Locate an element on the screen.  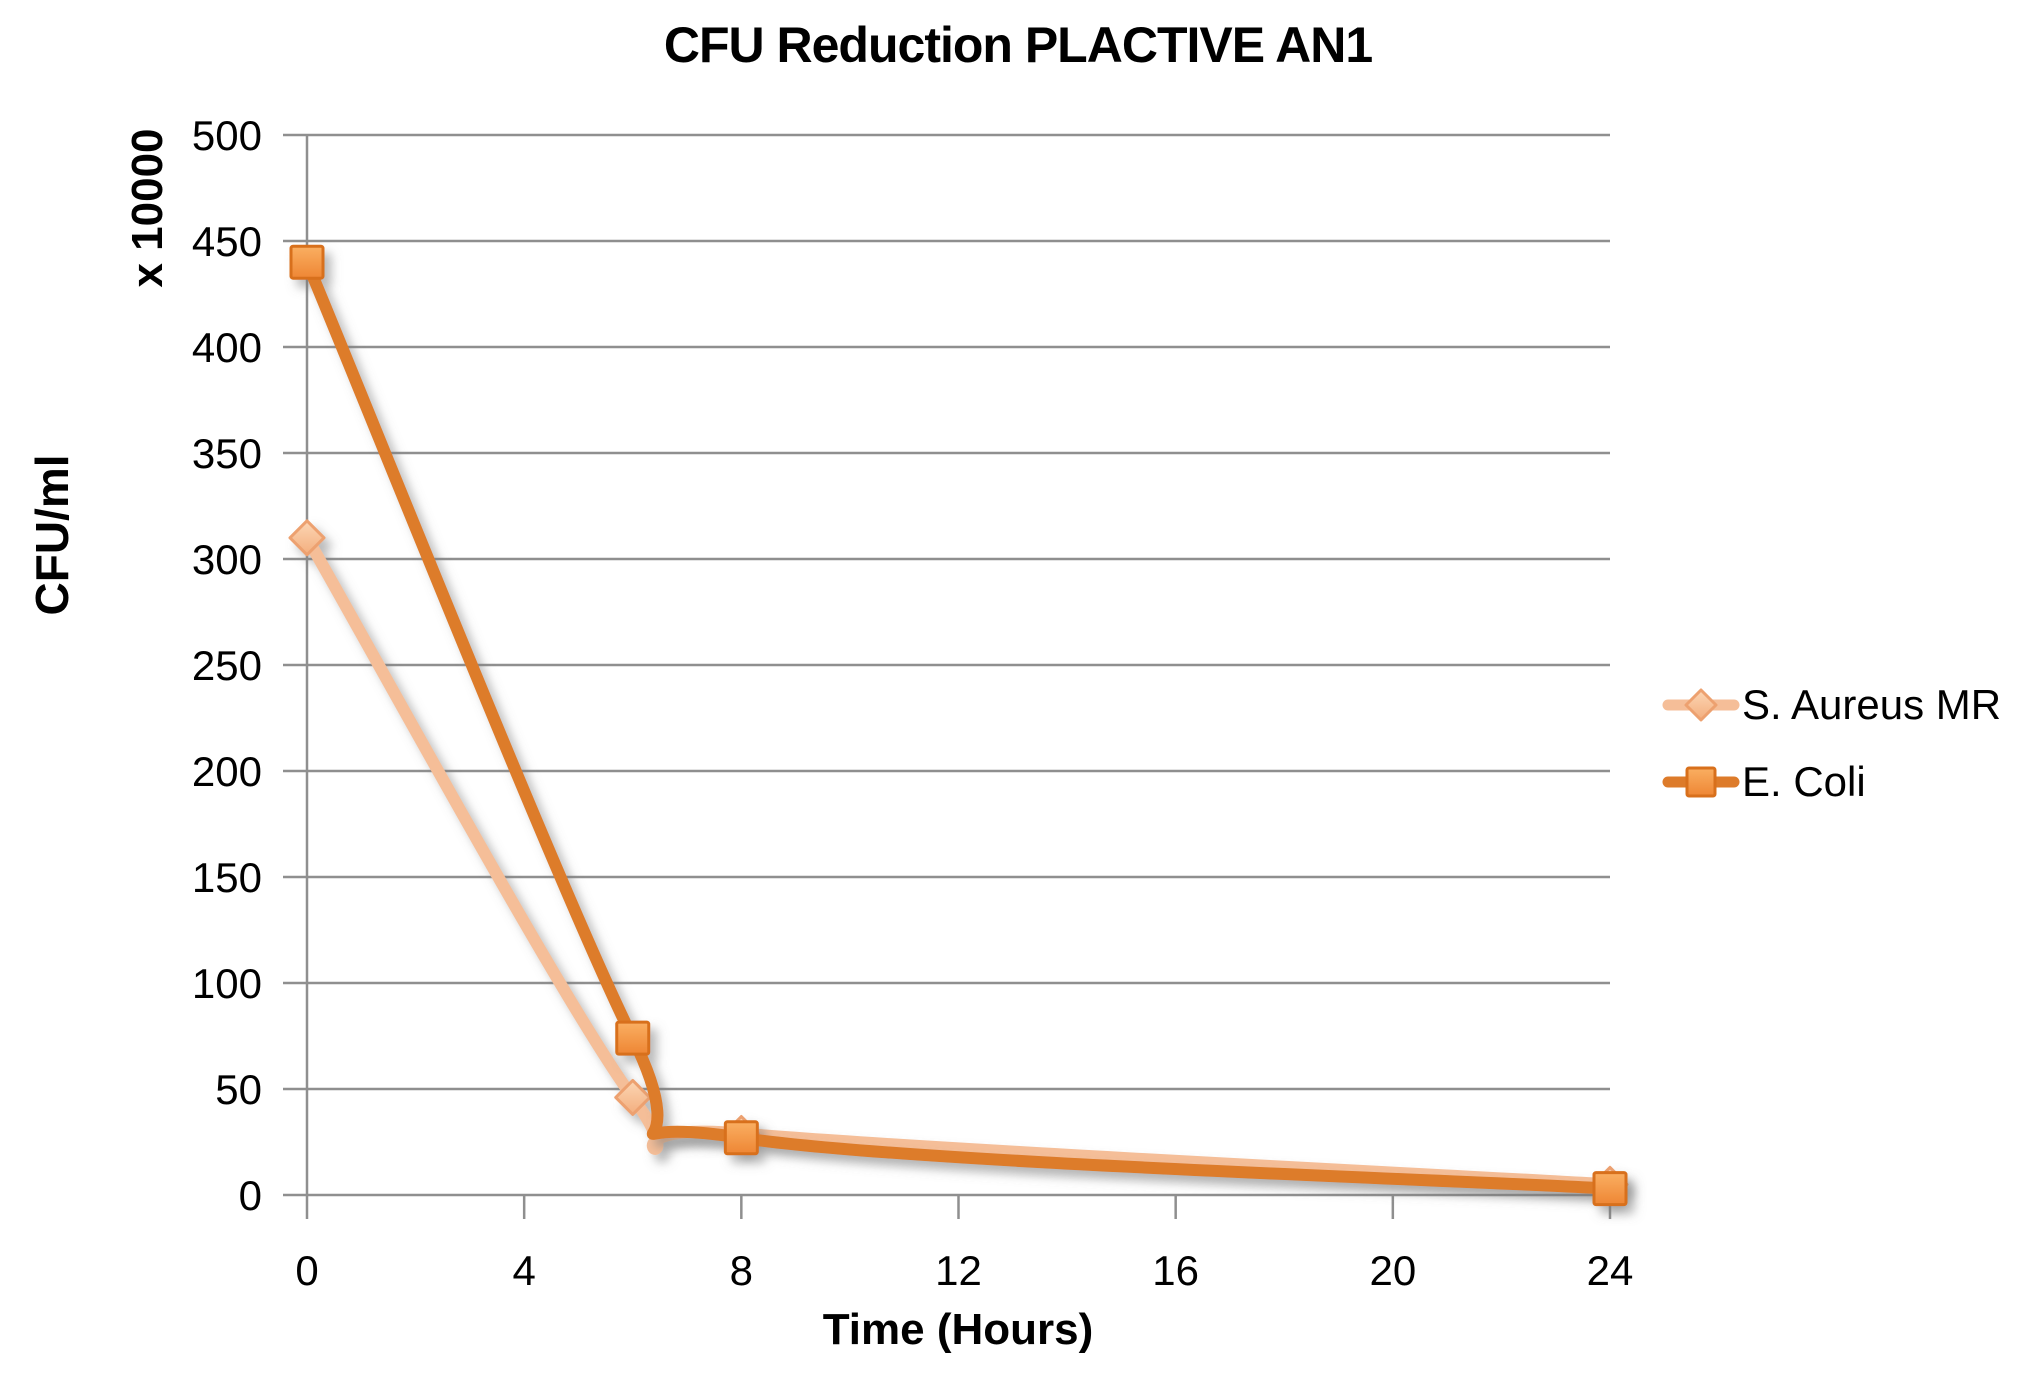
chart-title: CFU Reduction PLACTIVE AN1 is located at coordinates (1018, 45).